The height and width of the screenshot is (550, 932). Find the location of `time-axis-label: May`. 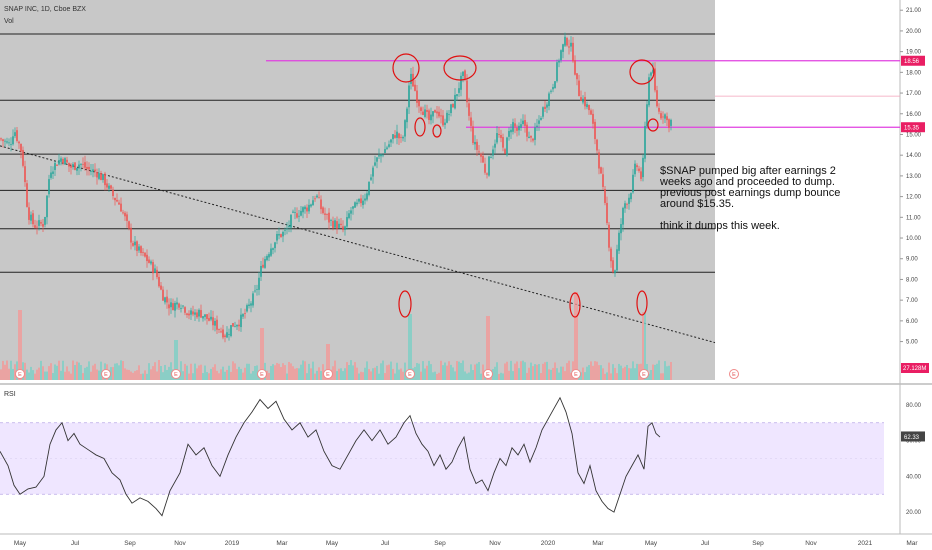

time-axis-label: May is located at coordinates (20, 543).